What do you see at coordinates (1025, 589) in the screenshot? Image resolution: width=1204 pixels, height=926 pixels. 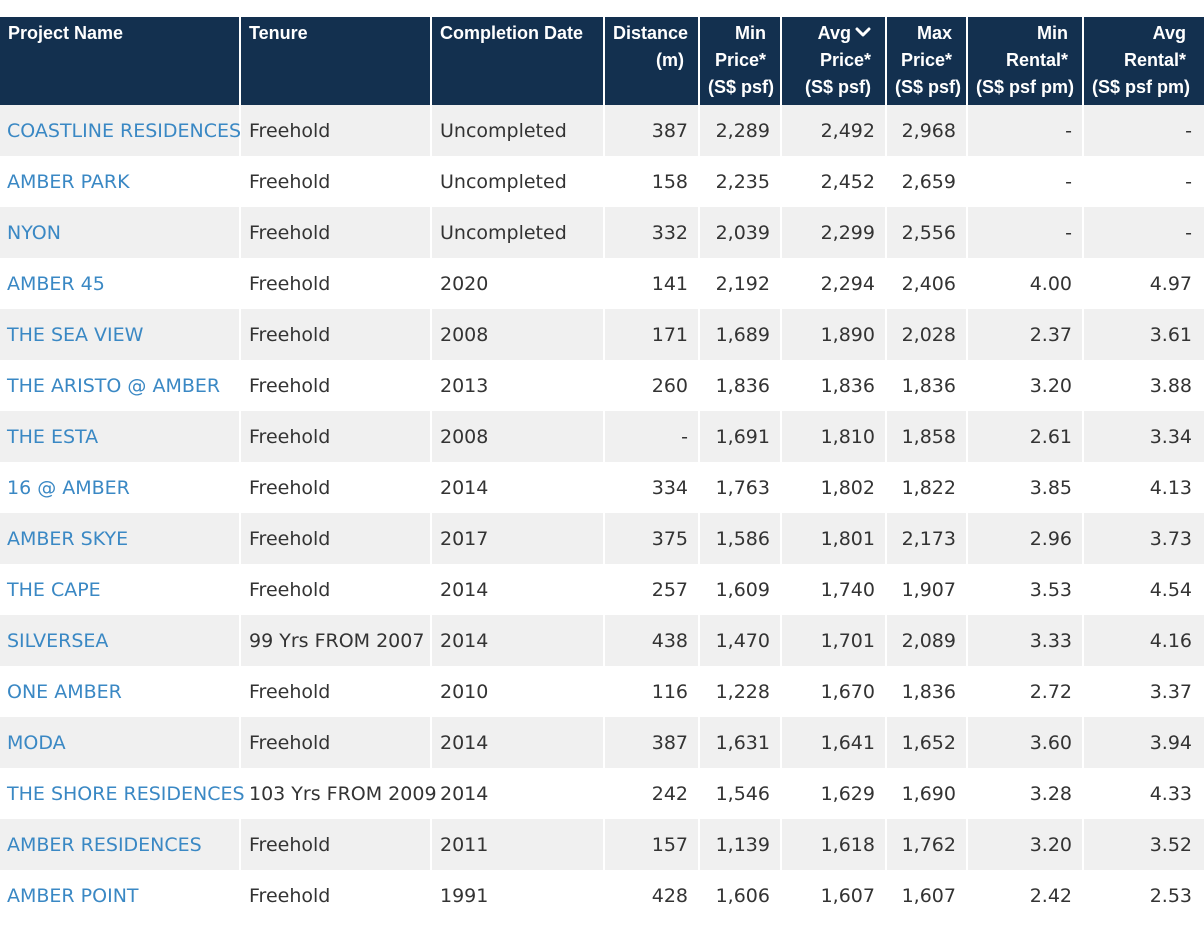 I see `cell-min-rental: 3.53` at bounding box center [1025, 589].